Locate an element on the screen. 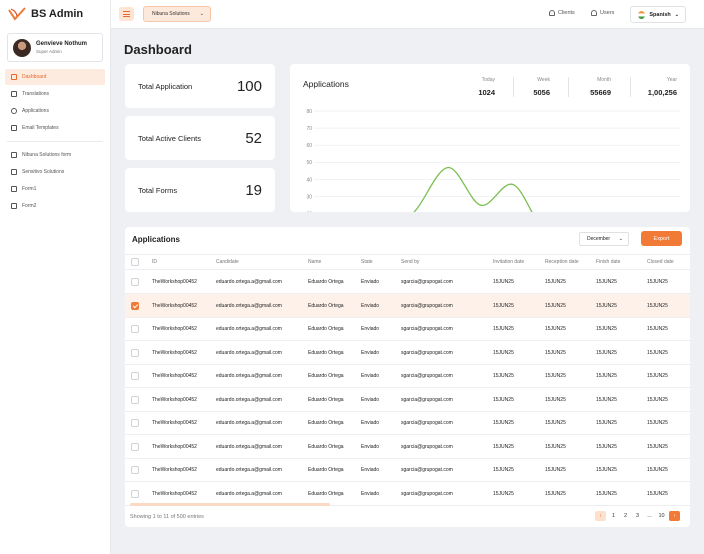  column-header: Invitation date is located at coordinates (509, 262).